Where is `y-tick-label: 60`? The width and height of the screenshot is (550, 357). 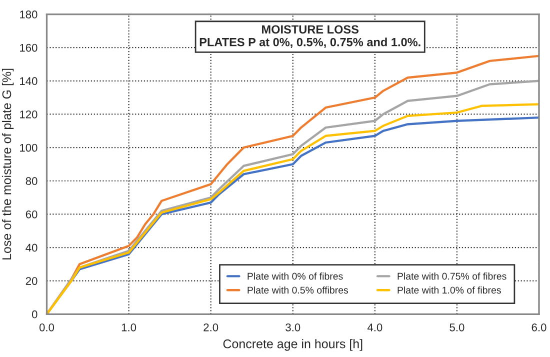
y-tick-label: 60 is located at coordinates (32, 214).